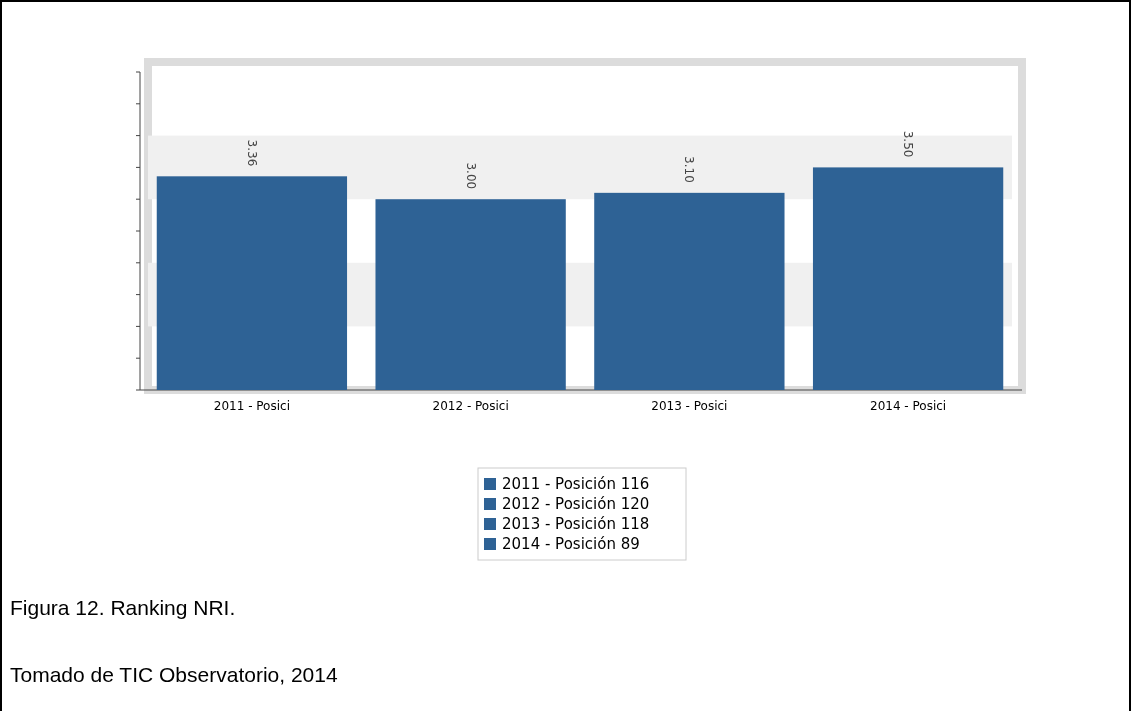 Image resolution: width=1131 pixels, height=711 pixels. What do you see at coordinates (689, 406) in the screenshot?
I see `x-tick-label: 2013 - Posici` at bounding box center [689, 406].